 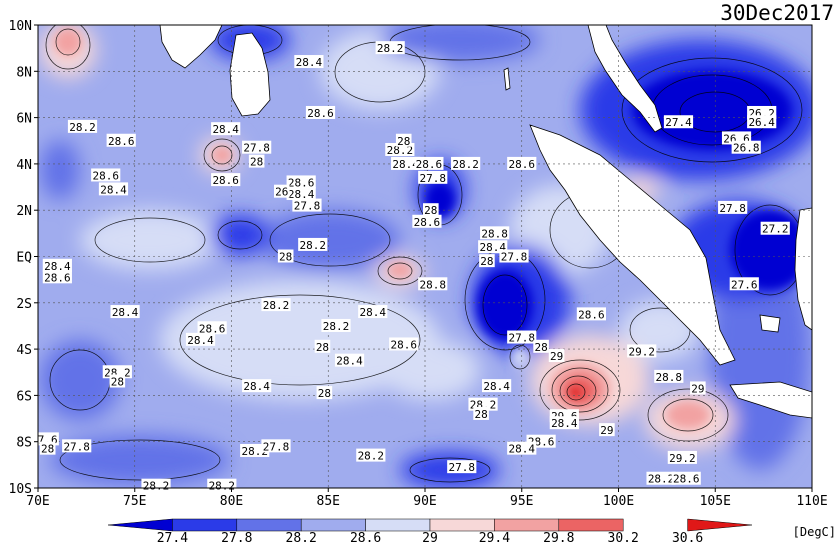 What do you see at coordinates (430, 531) in the screenshot?
I see `colorbar: 27.4 27.8 28.2 28.6 29 29.4 29.8 30.2 30.6` at bounding box center [430, 531].